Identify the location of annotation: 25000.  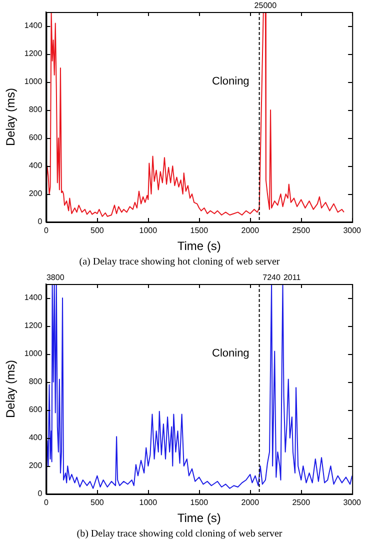
(266, 5).